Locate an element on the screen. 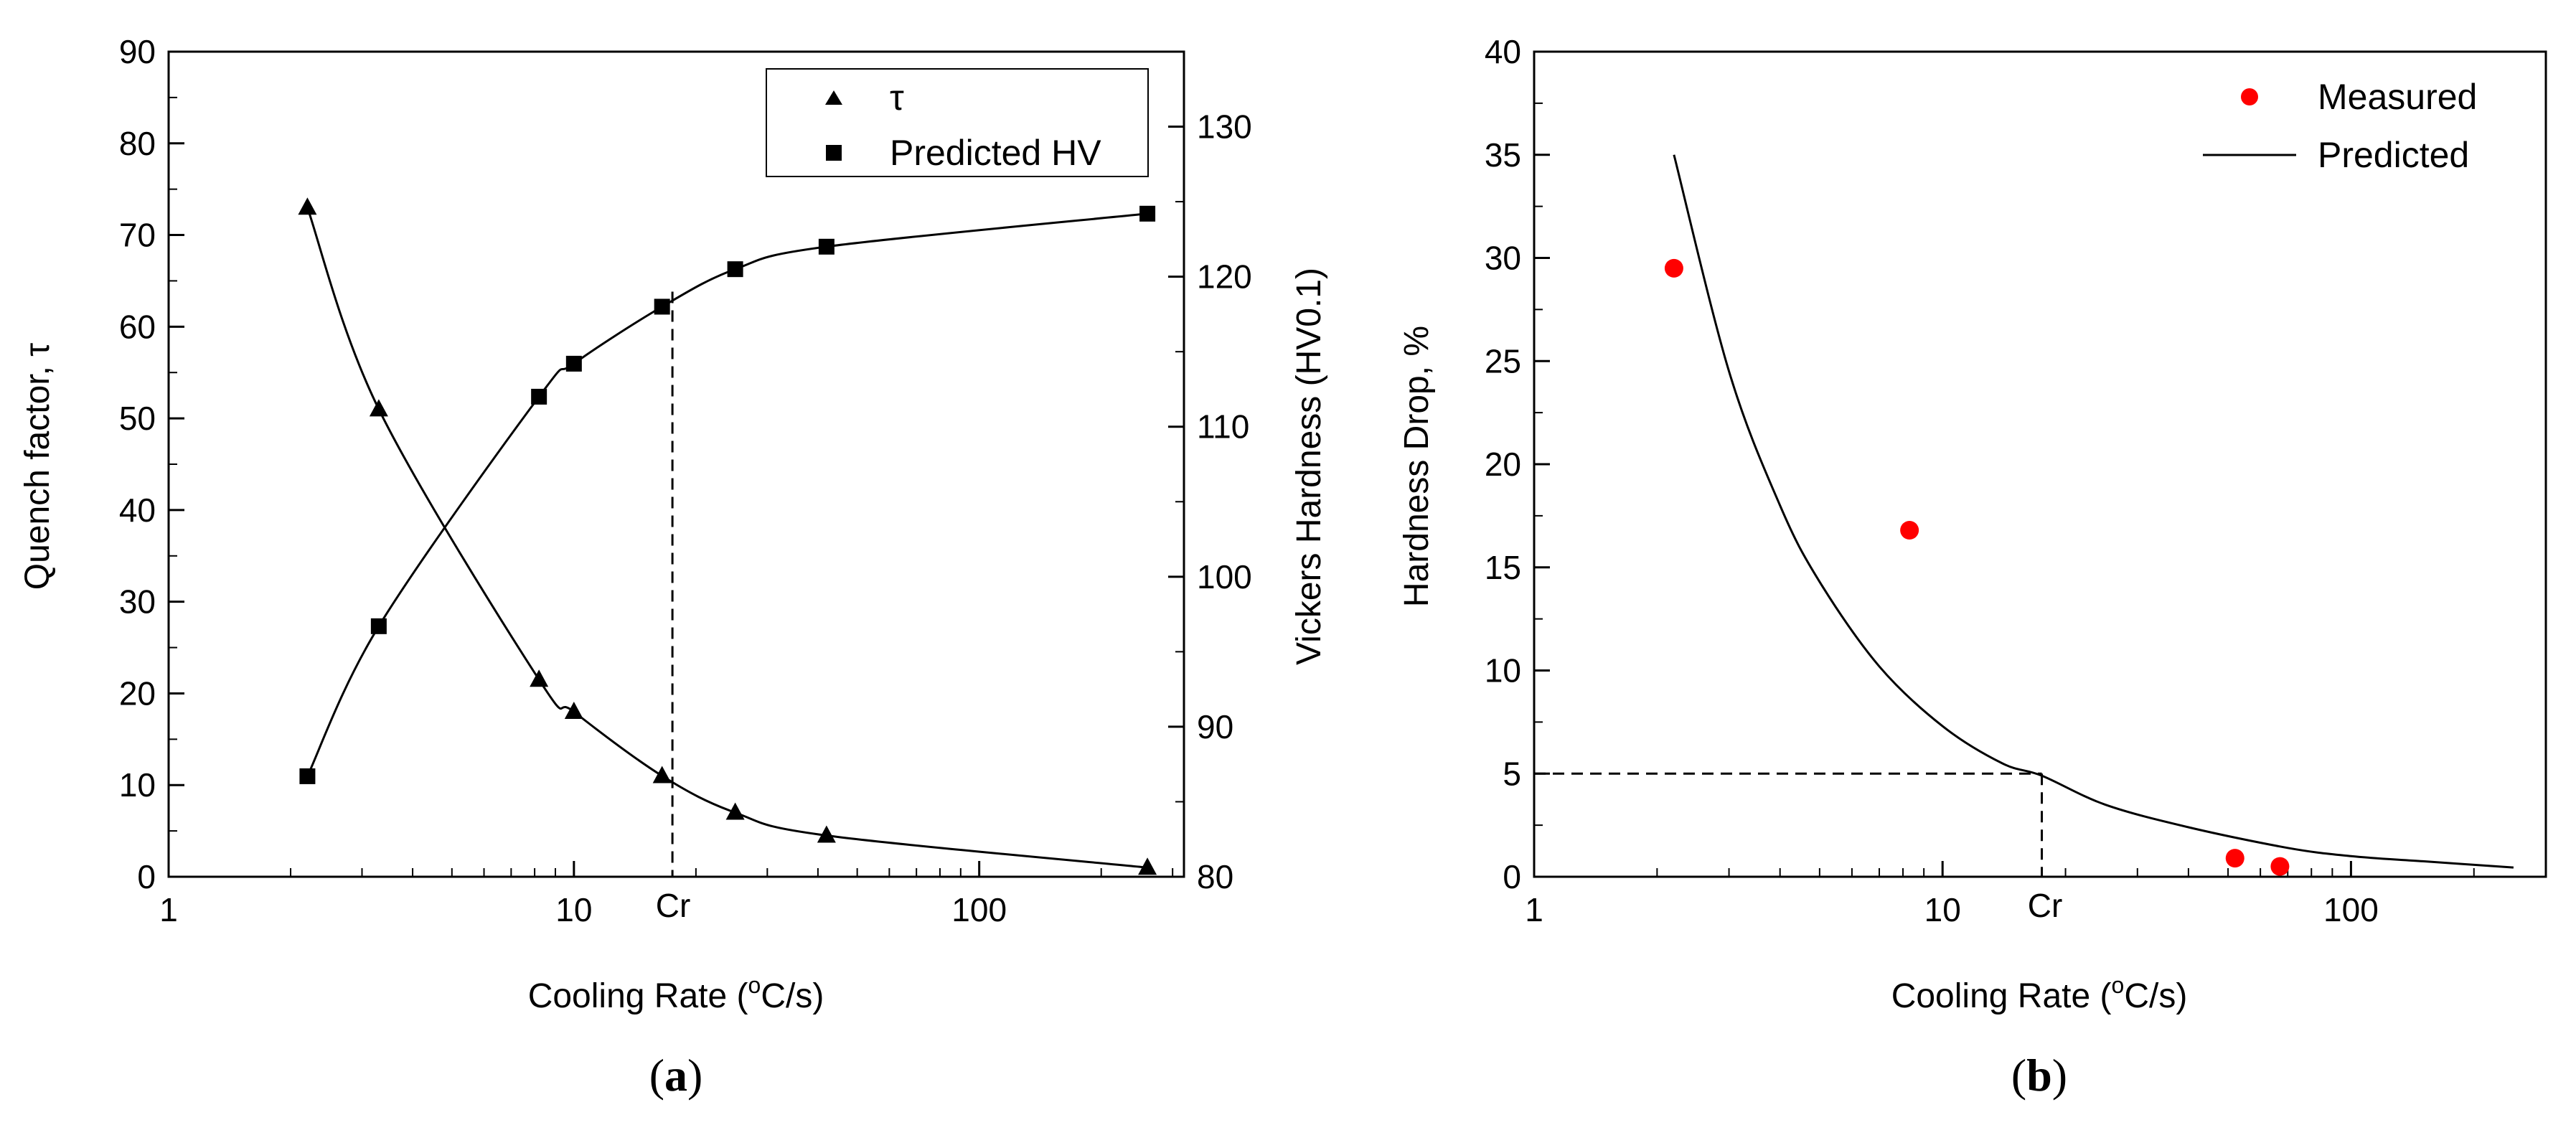 This screenshot has height=1125, width=2576. panel-a-left-y-tick-label: 20 is located at coordinates (137, 693).